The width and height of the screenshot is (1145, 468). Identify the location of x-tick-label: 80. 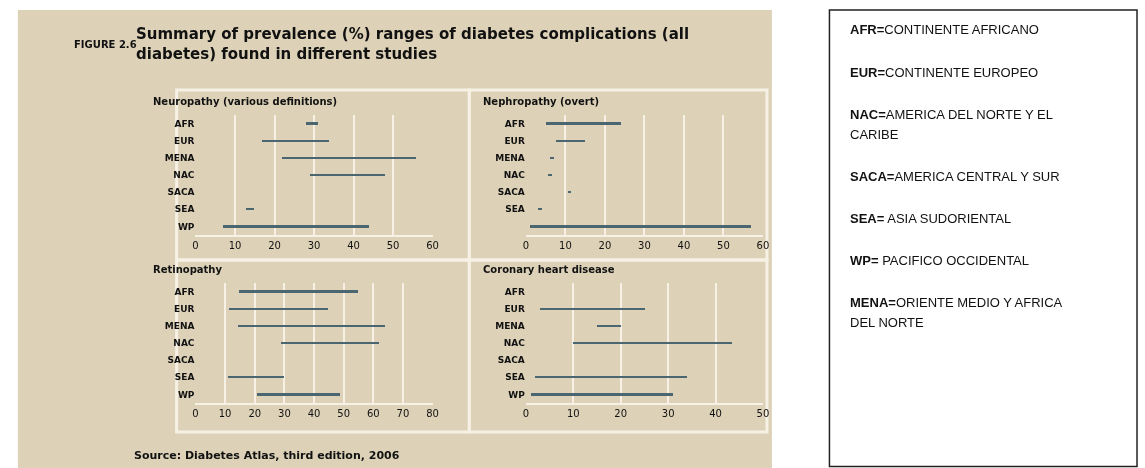
(432, 413).